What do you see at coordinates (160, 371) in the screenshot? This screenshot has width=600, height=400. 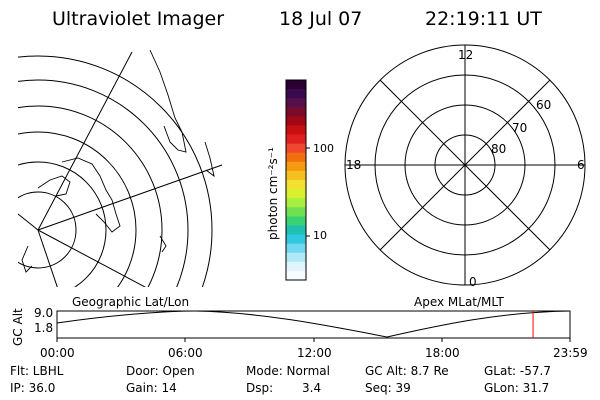 I see `door-readout: Door: Open` at bounding box center [160, 371].